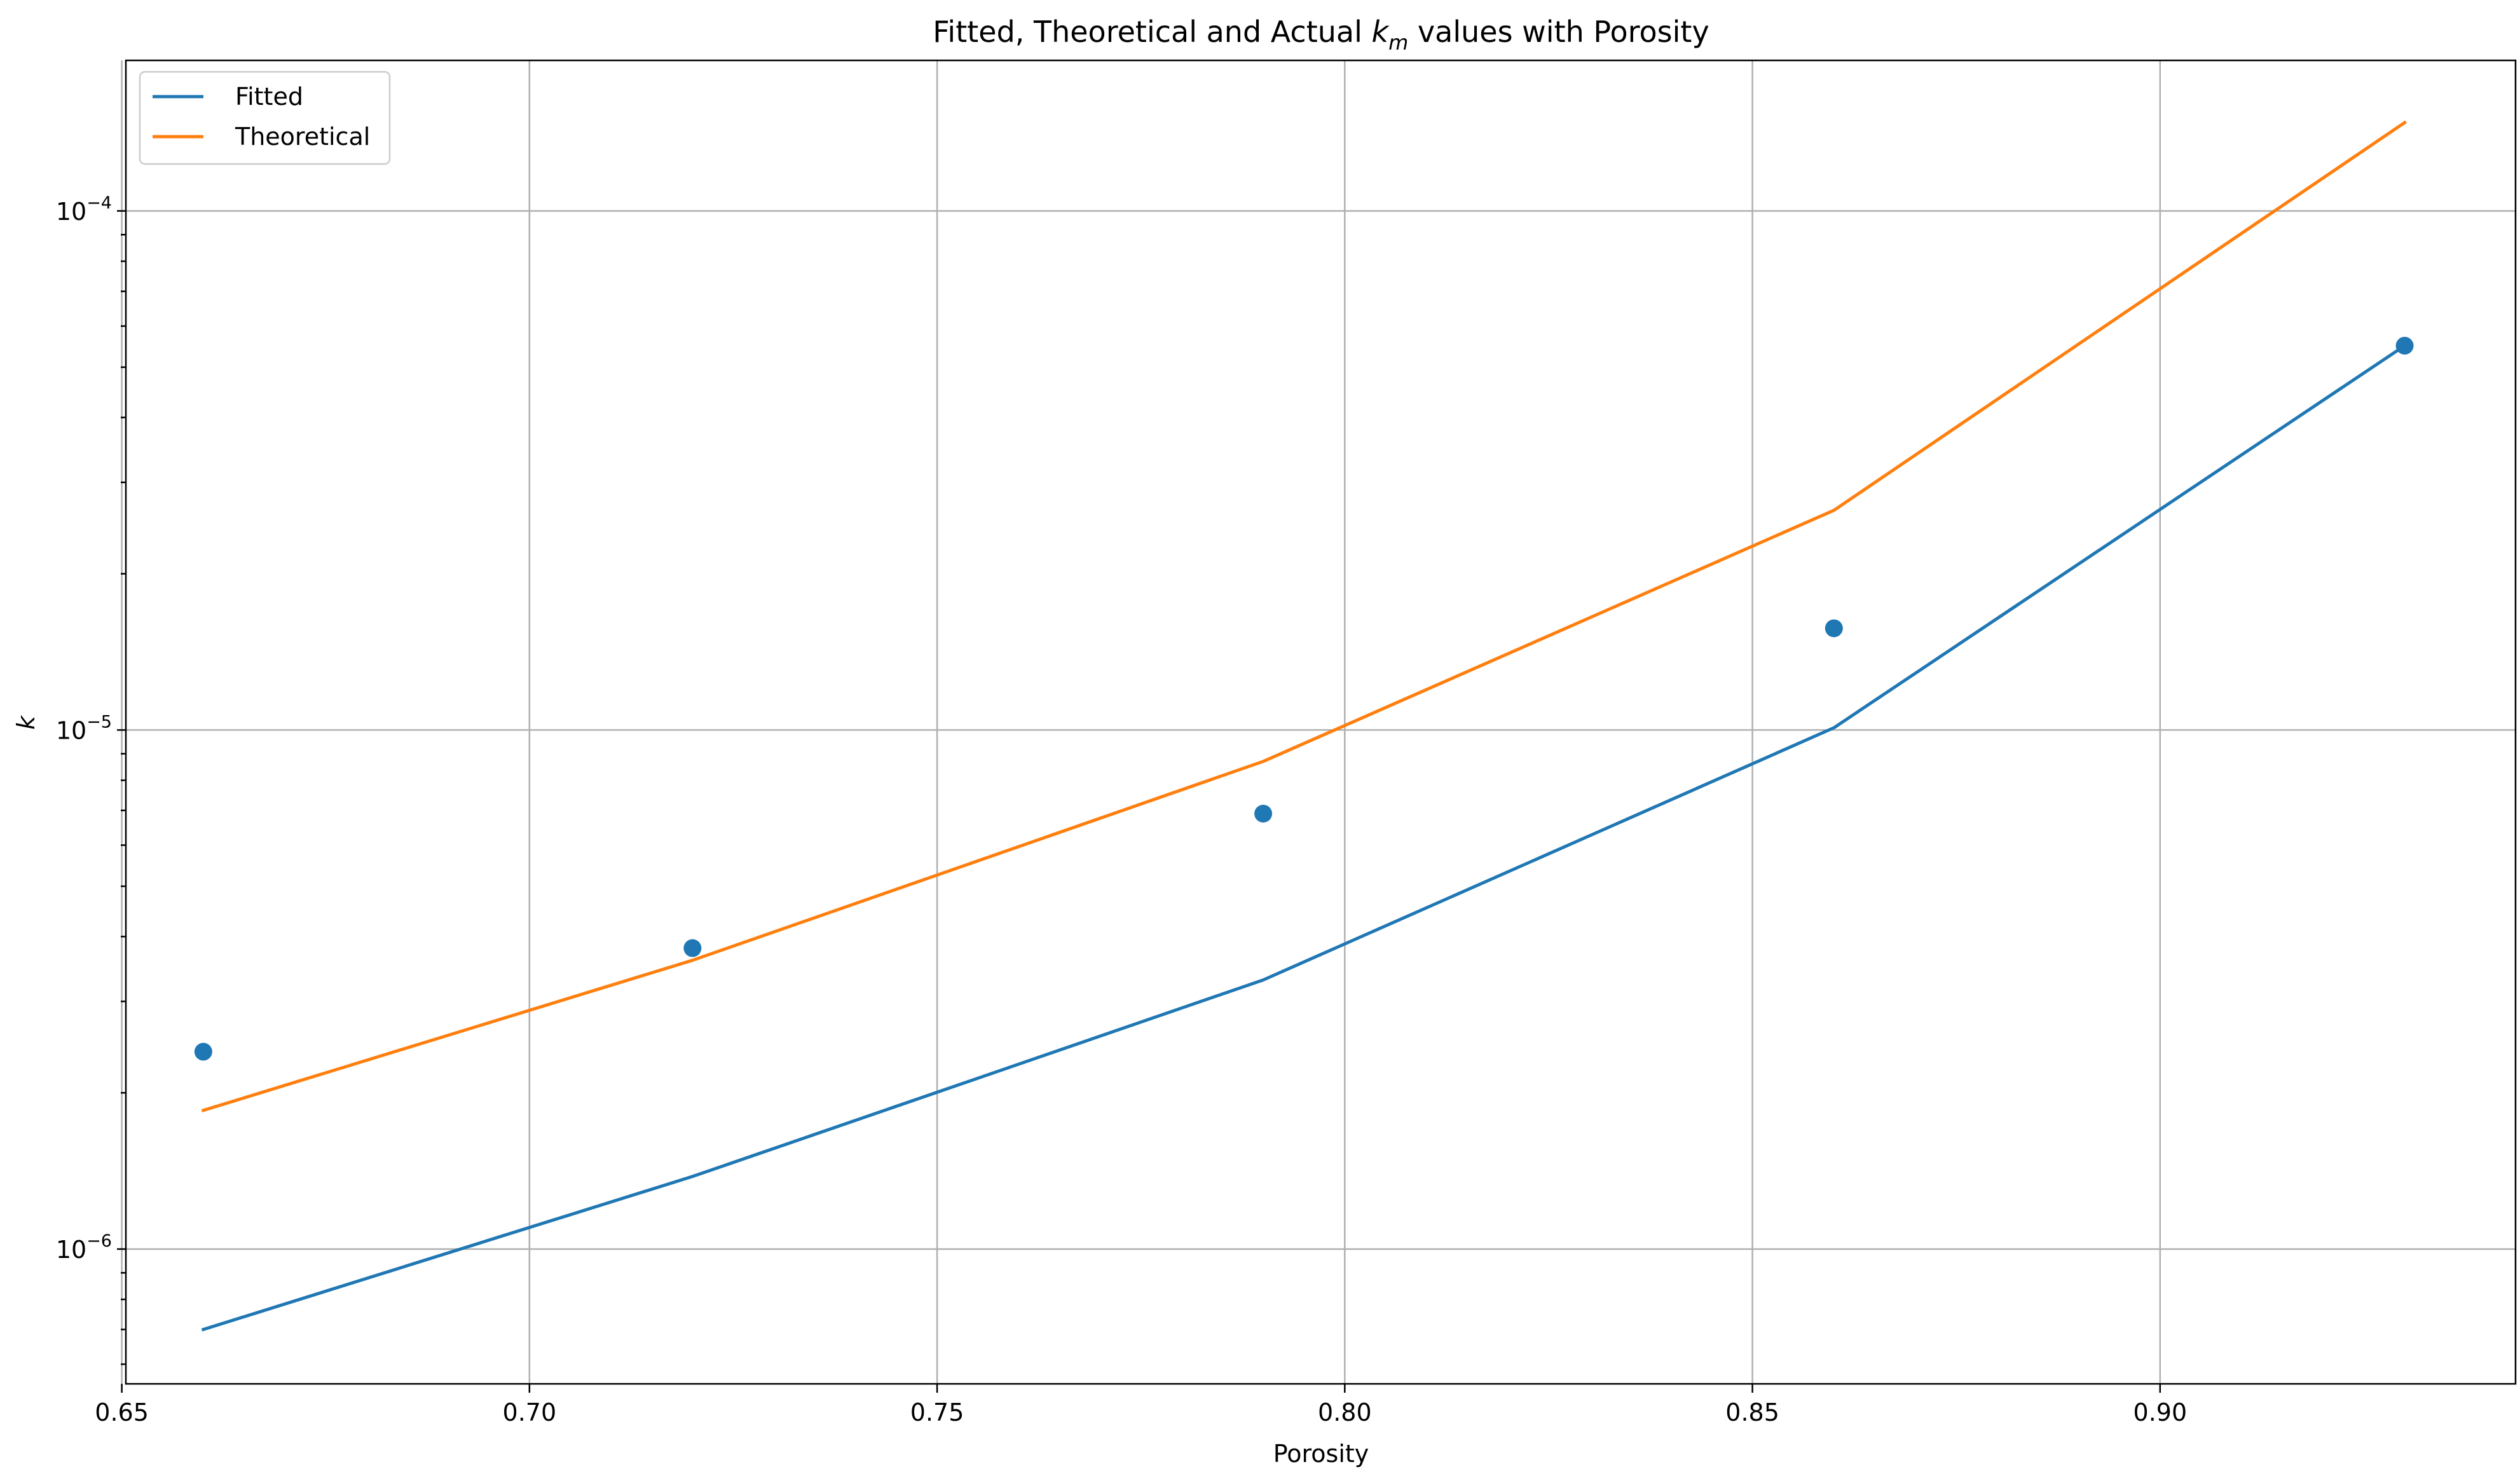 This screenshot has width=2520, height=1483. Describe the element at coordinates (269, 97) in the screenshot. I see `legend-label-fitted: Fitted` at that location.